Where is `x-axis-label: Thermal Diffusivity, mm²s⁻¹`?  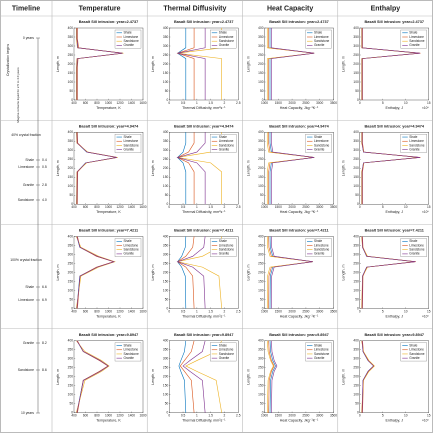 x-axis-label: Thermal Diffusivity, mm²s⁻¹ is located at coordinates (204, 212).